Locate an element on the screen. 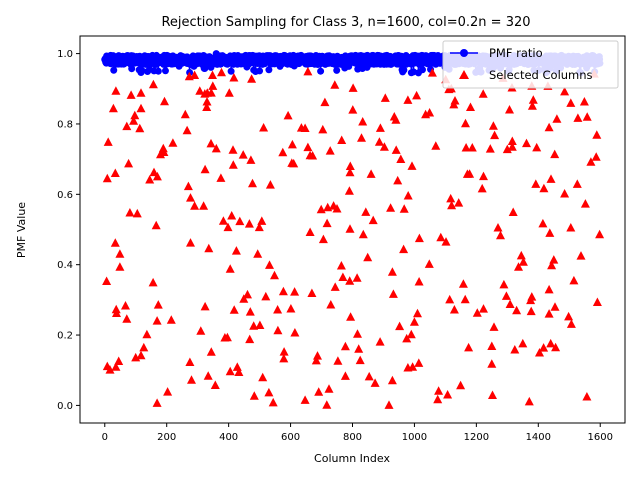  x-tick-label: 1400 is located at coordinates (538, 437).